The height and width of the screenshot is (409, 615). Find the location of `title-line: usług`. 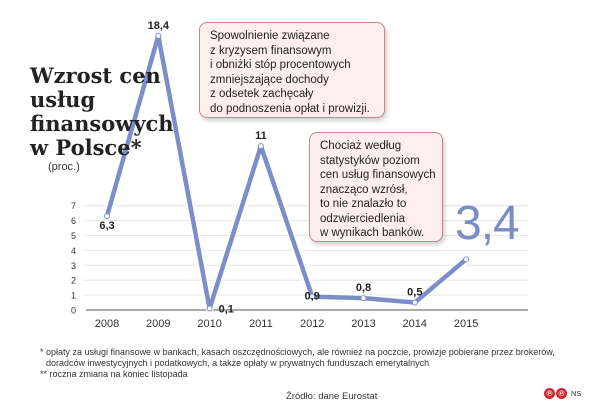

title-line: usług is located at coordinates (63, 99).